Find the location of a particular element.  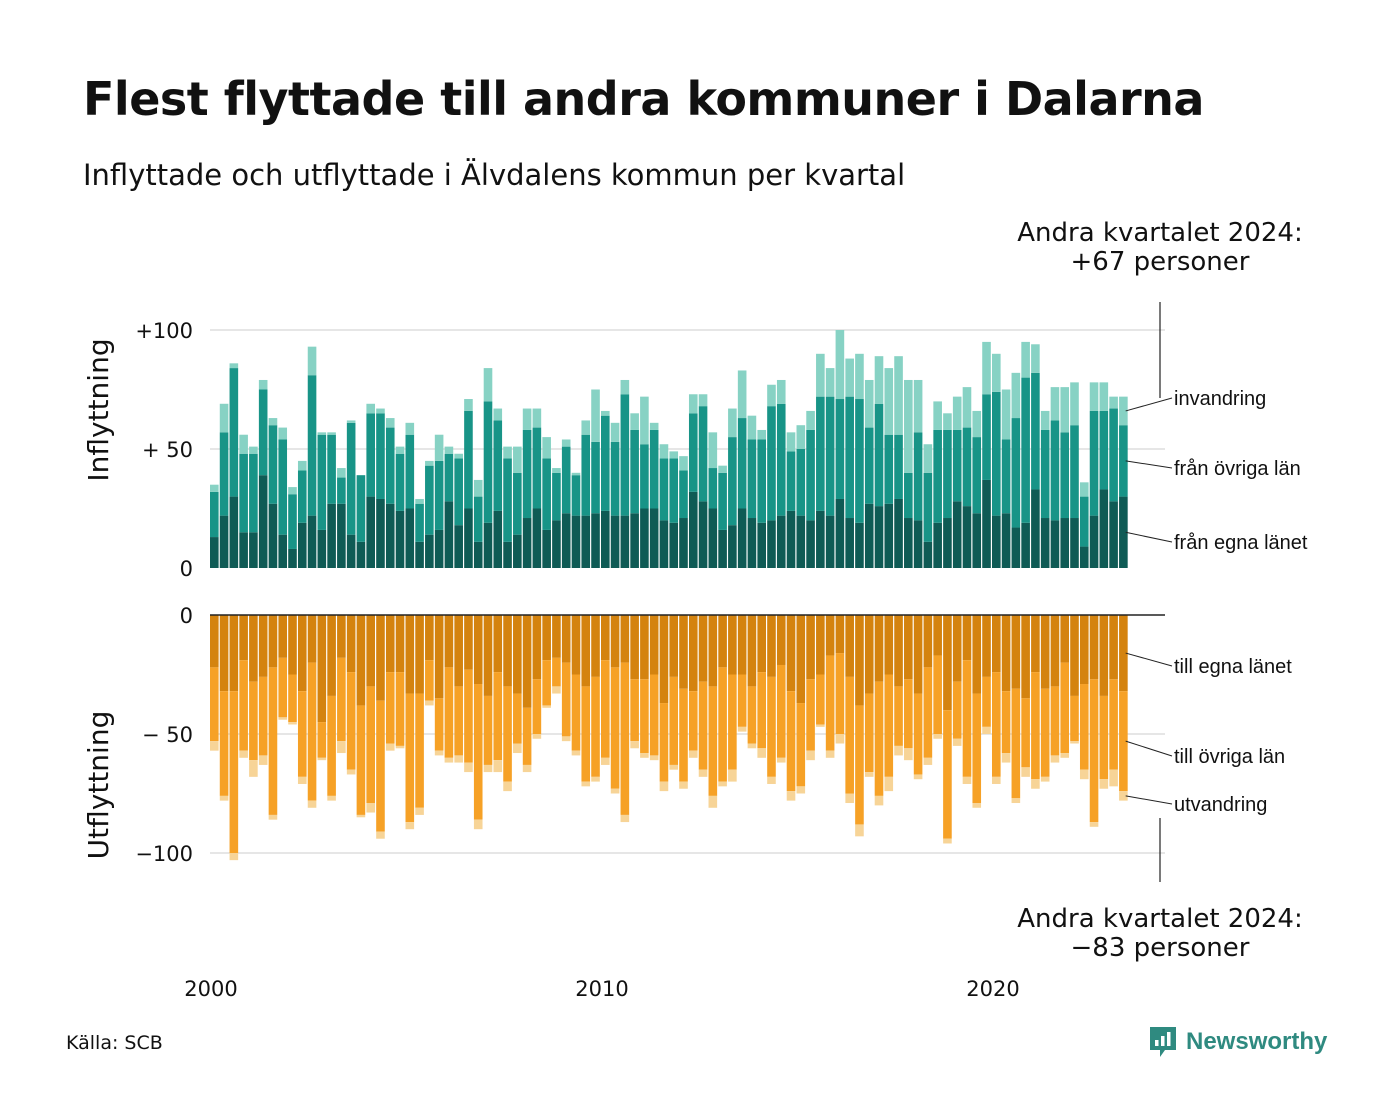

series-leader-line is located at coordinates (1149, 464).